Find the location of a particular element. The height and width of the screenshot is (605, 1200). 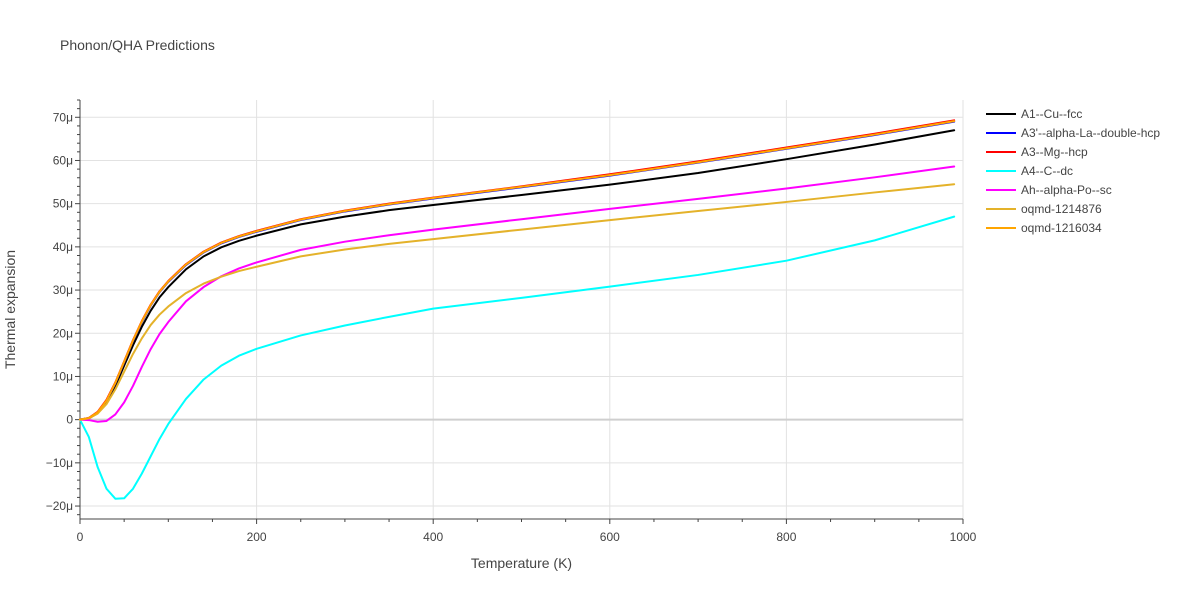

y-tick-label: −10μ is located at coordinates (59, 463).